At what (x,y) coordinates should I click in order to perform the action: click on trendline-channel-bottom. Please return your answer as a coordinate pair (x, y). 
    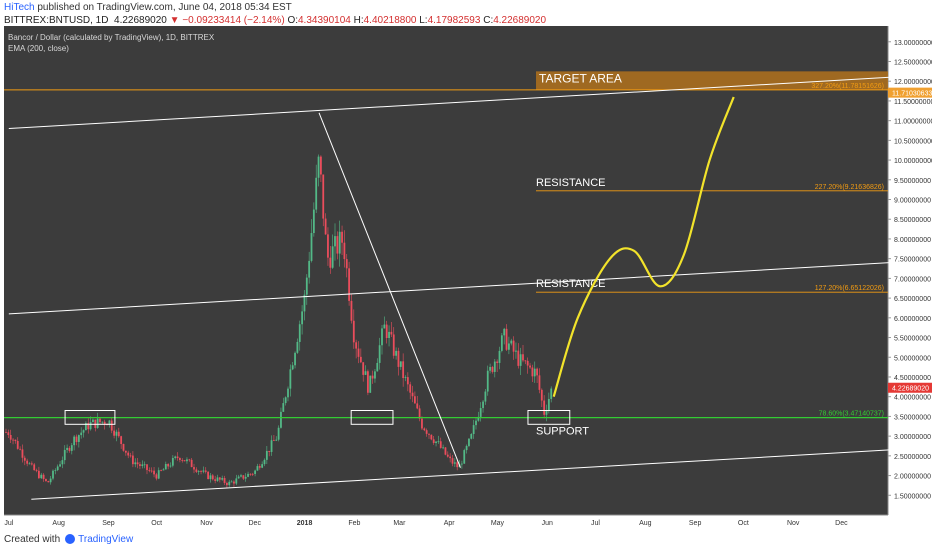
    Looking at the image, I should click on (460, 474).